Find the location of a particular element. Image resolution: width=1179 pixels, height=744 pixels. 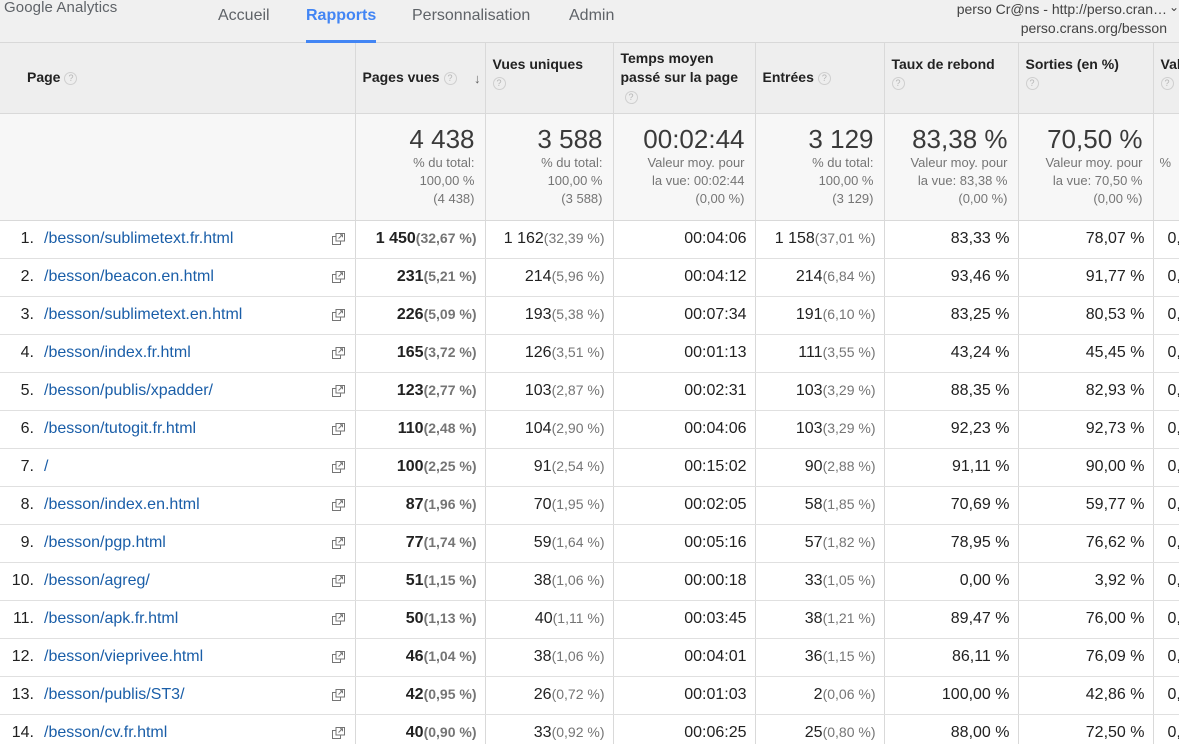

nav-rapports: Rapports is located at coordinates (341, 25).